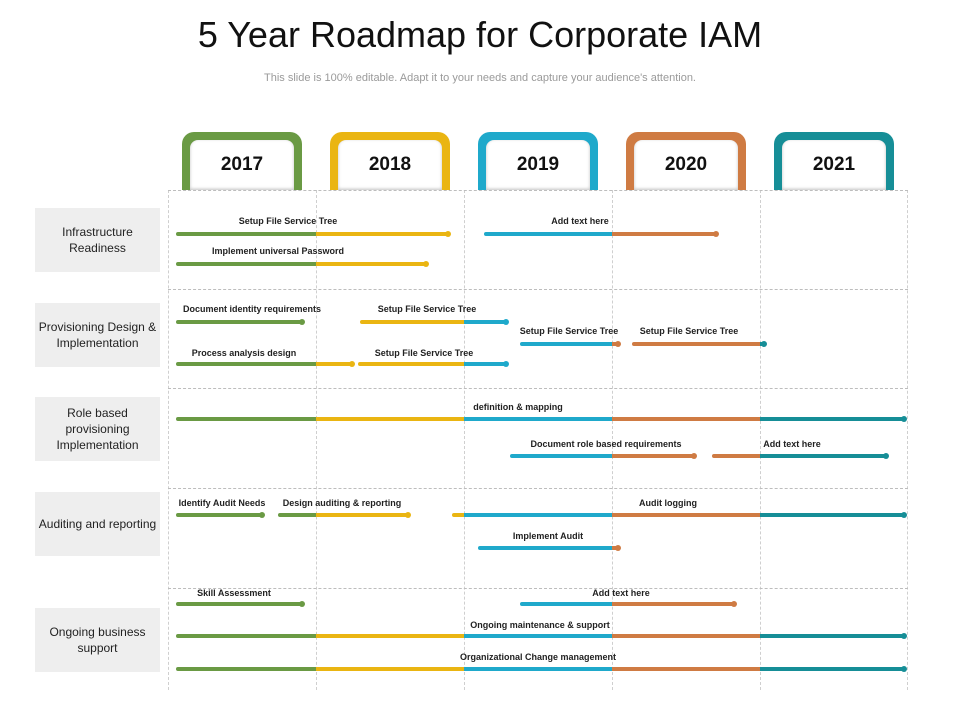  I want to click on category-role-based: Role based provisioning Implementation, so click(97, 429).